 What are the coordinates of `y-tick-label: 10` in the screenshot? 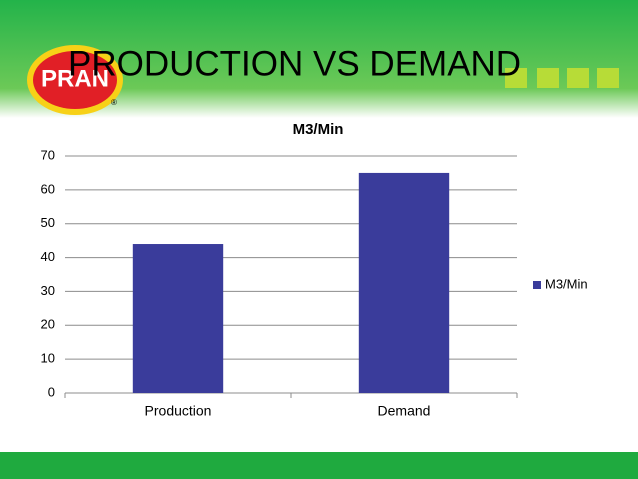 It's located at (48, 358).